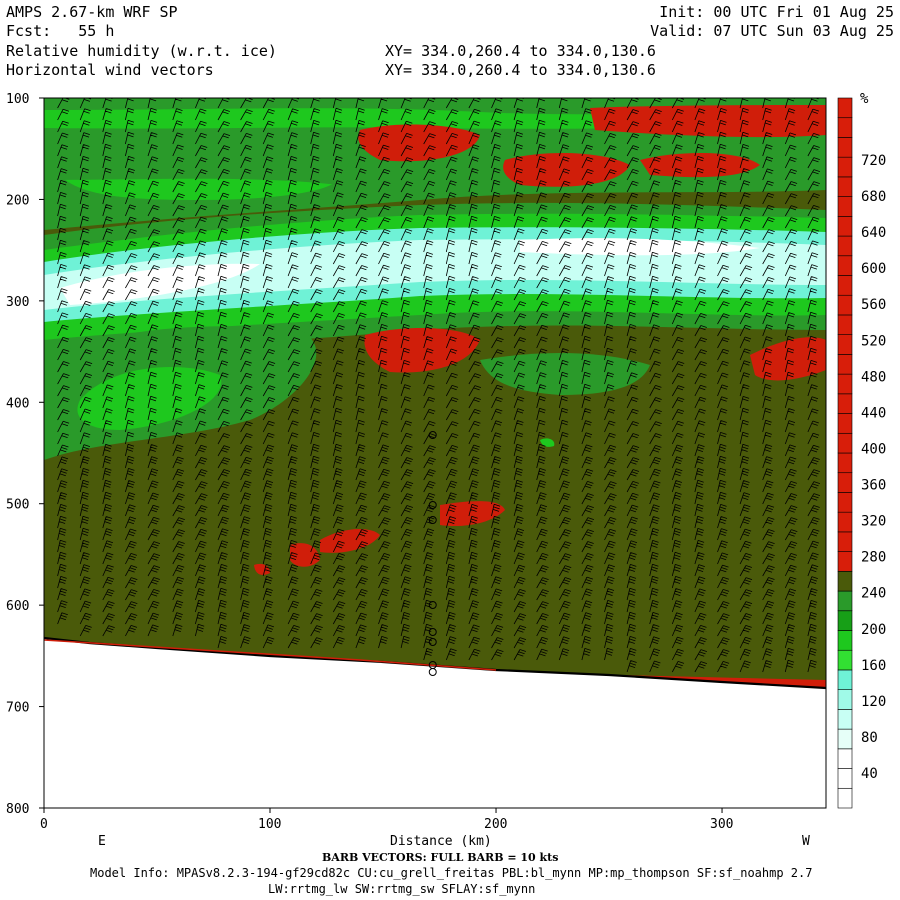  Describe the element at coordinates (102, 841) in the screenshot. I see `east-marker: E` at that location.